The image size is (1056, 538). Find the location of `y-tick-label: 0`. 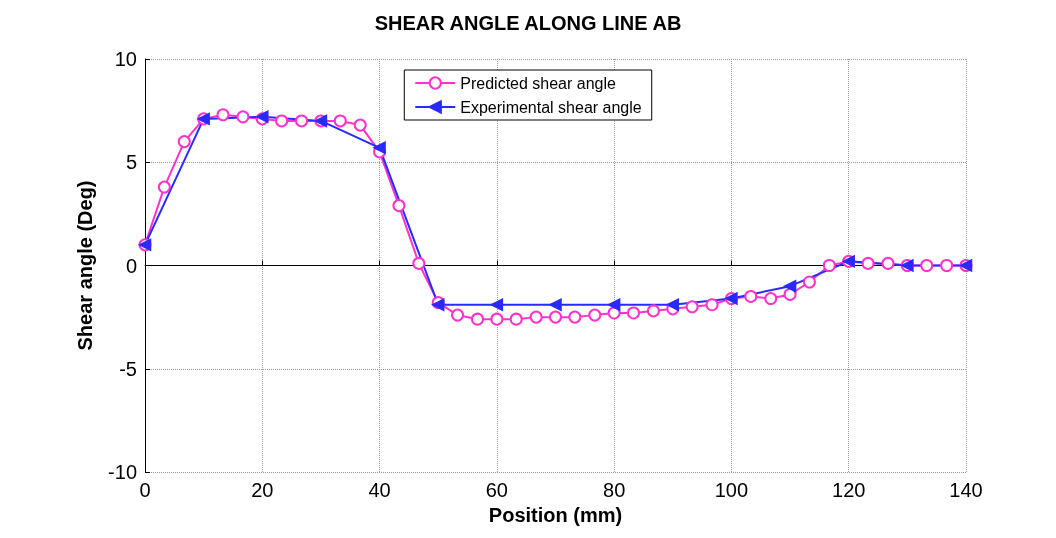

y-tick-label: 0 is located at coordinates (131, 265).